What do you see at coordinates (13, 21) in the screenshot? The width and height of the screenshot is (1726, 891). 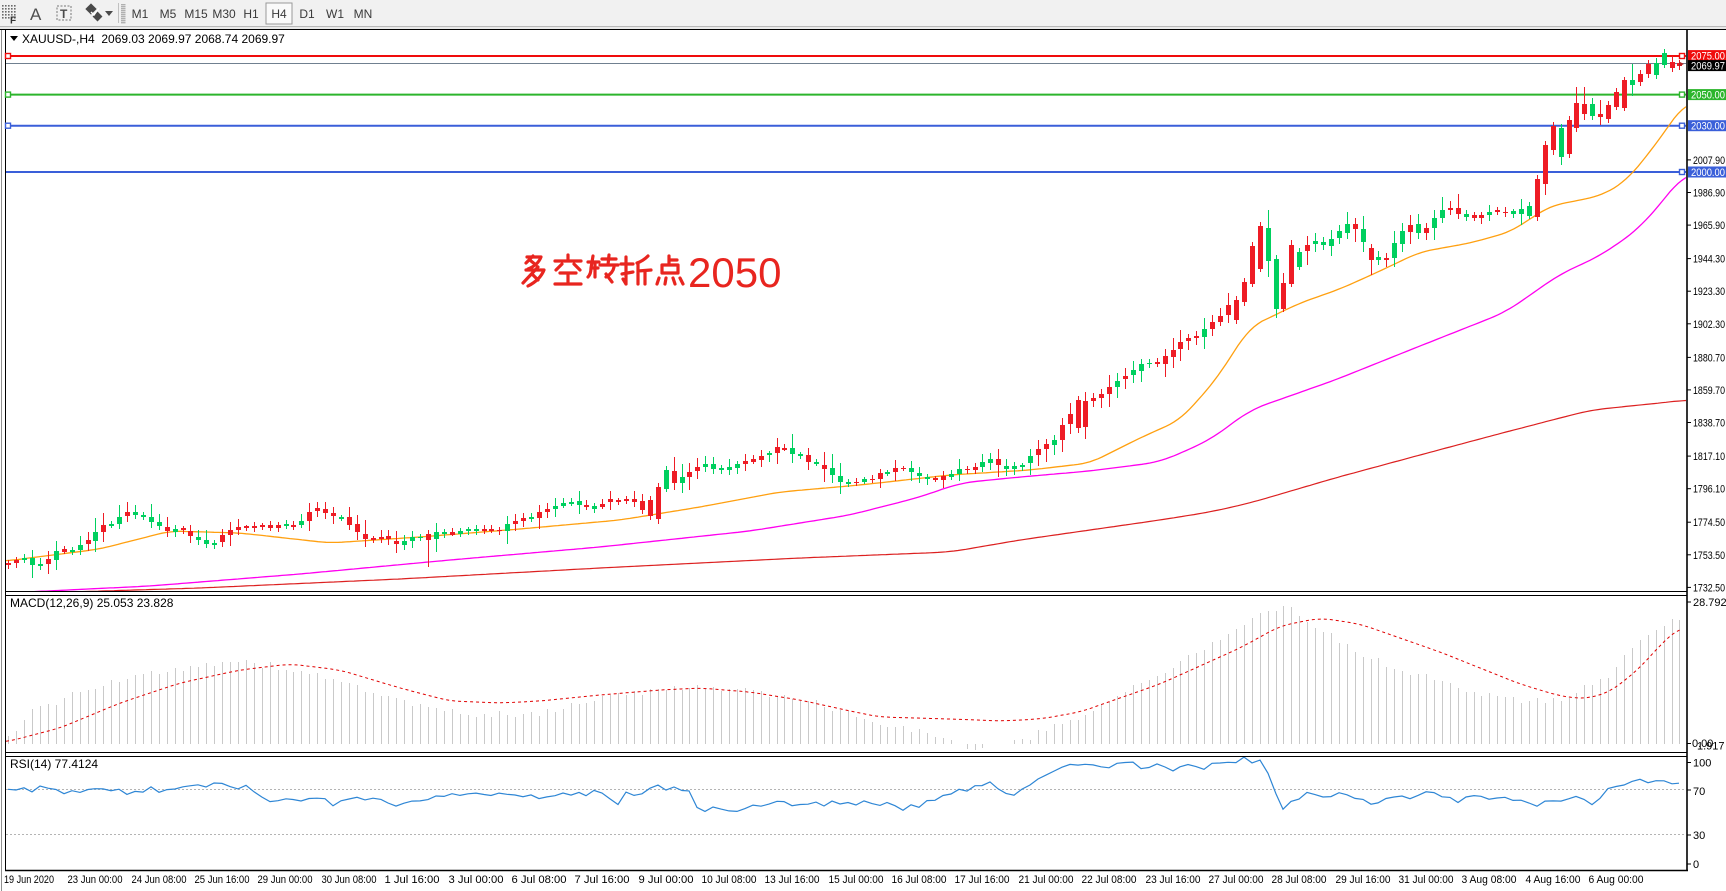 I see `svg-text: F` at bounding box center [13, 21].